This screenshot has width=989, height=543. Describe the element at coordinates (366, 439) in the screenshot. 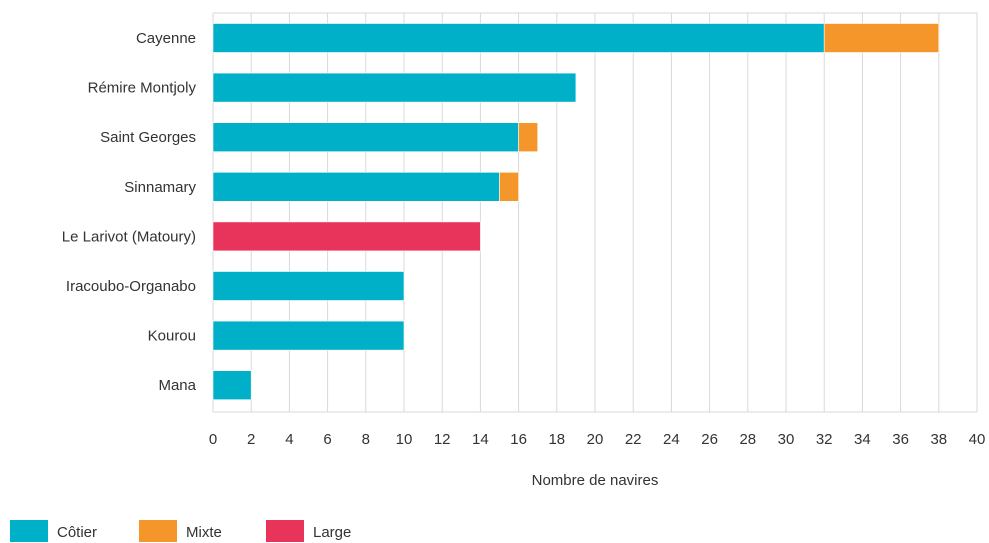

I see `x-tick-label: 8` at that location.